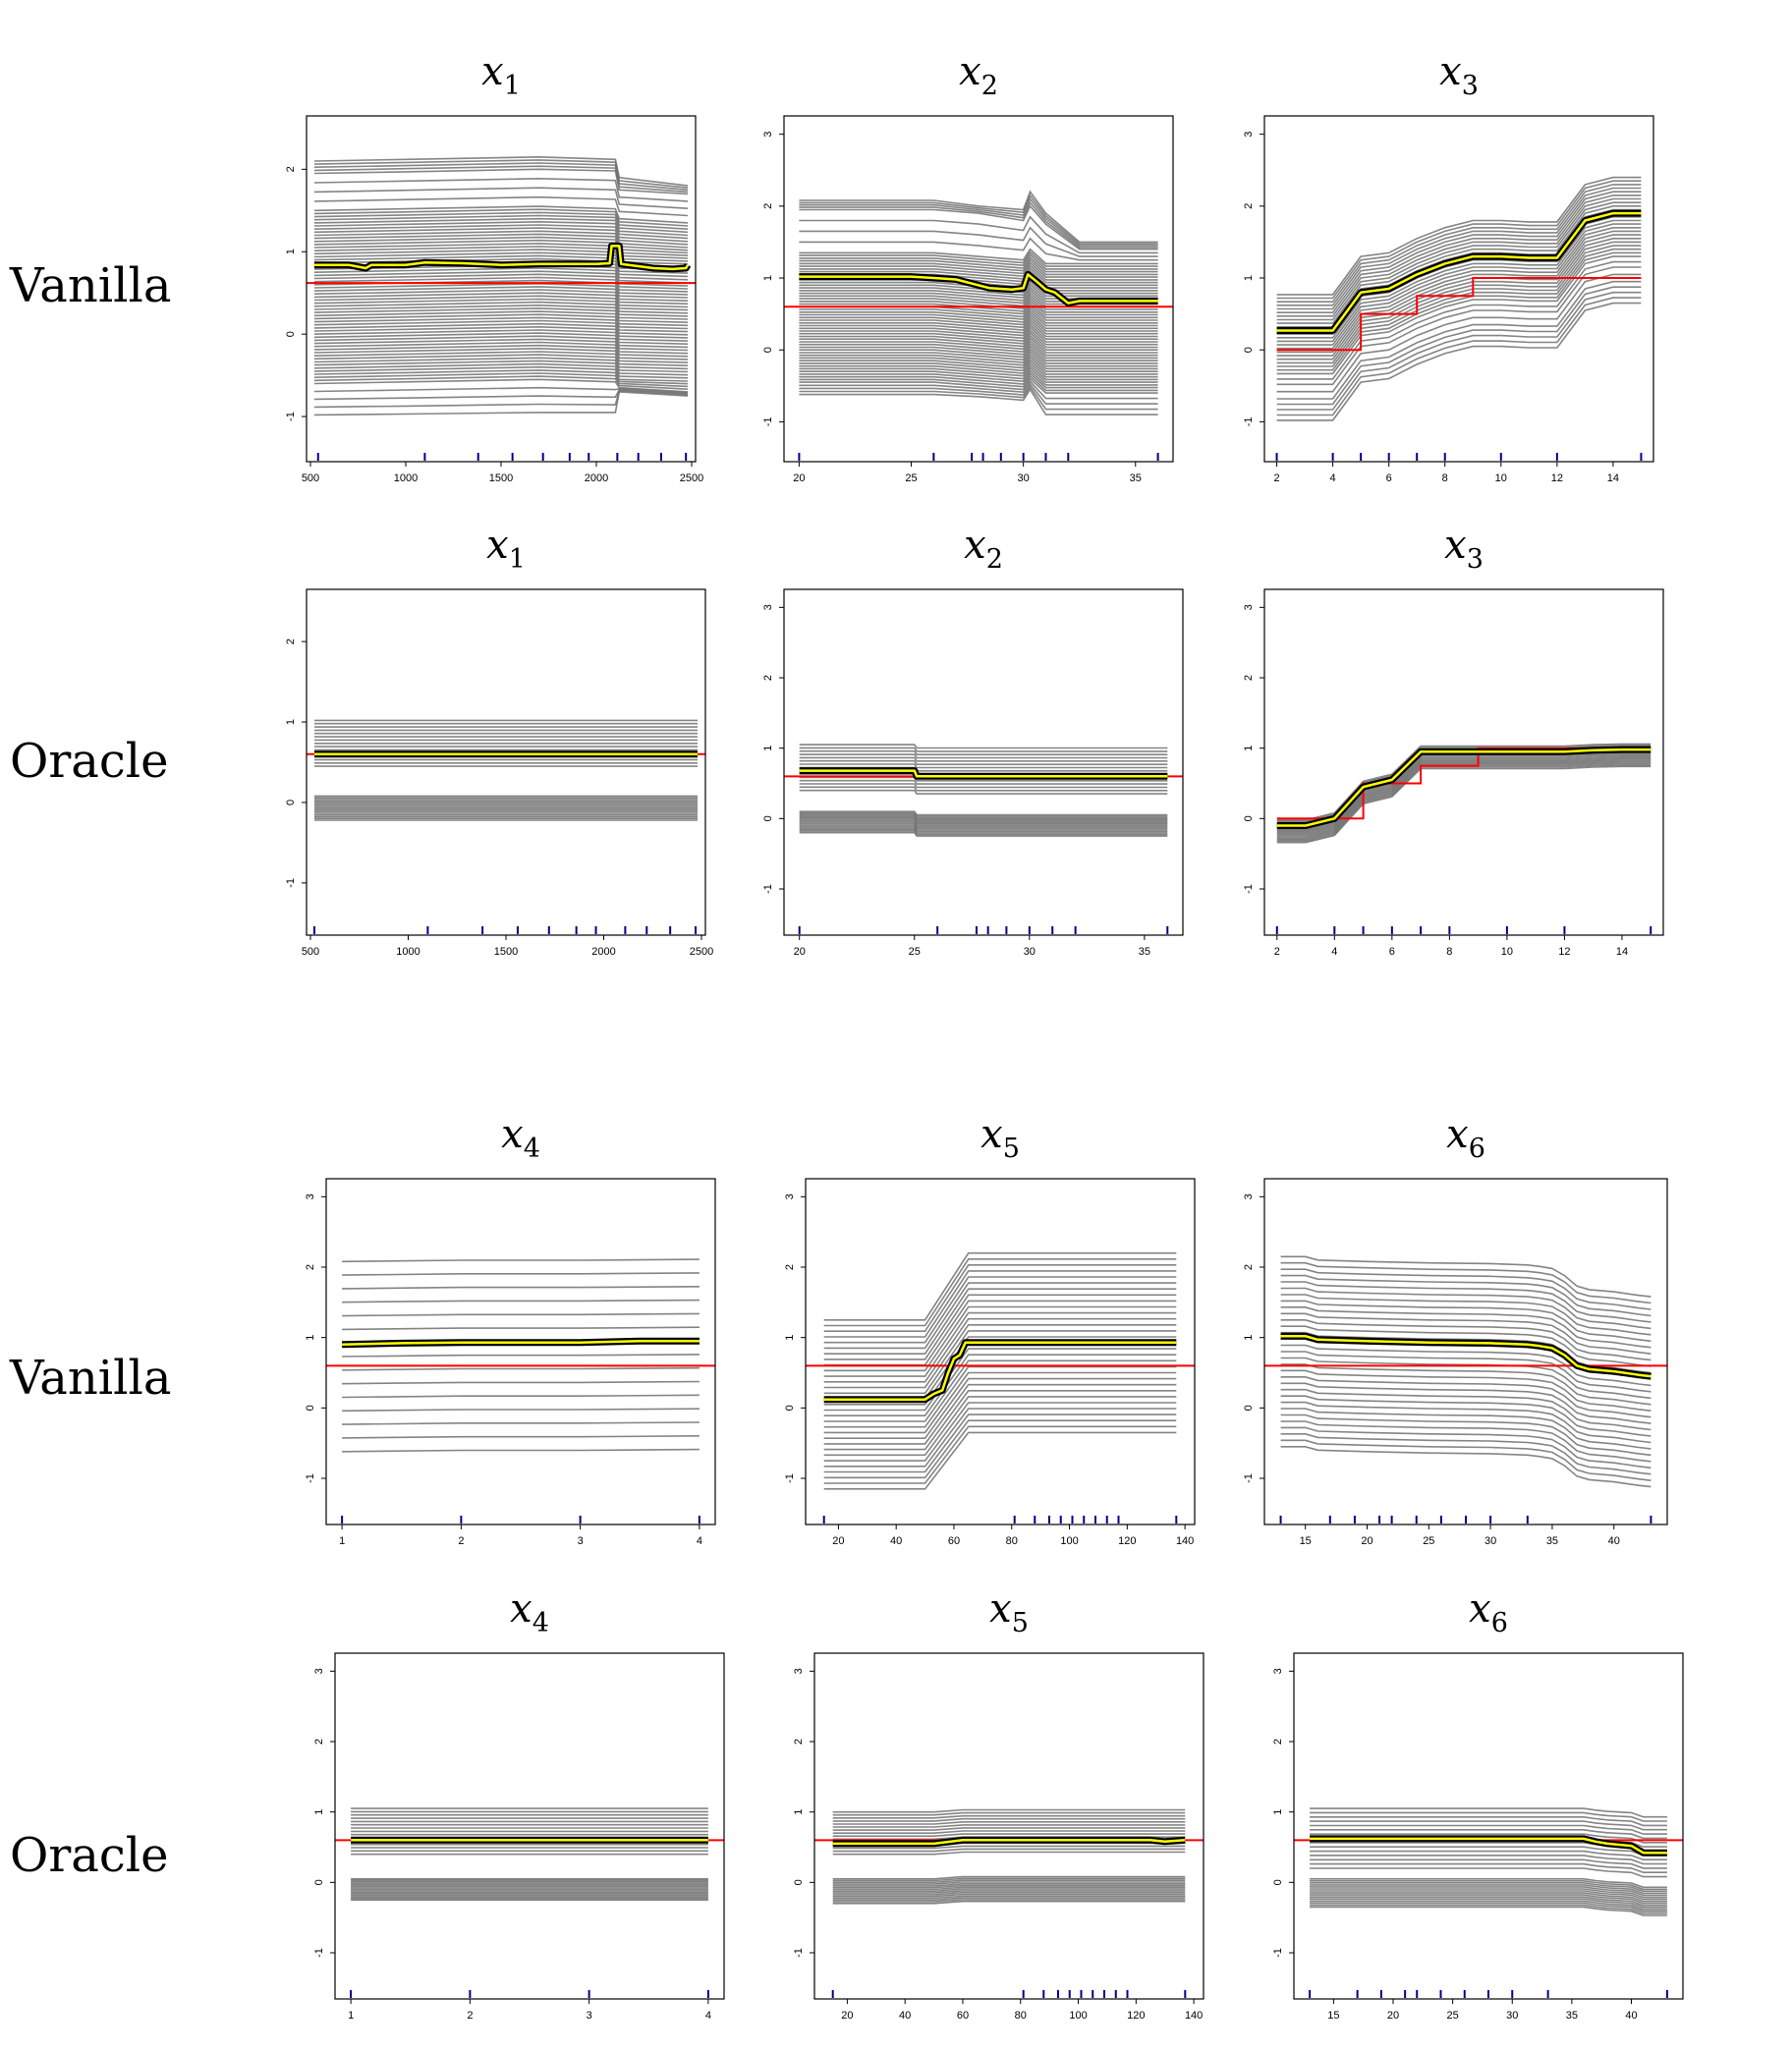 The height and width of the screenshot is (2051, 1792). I want to click on x-tick-label: 2500, so click(701, 952).